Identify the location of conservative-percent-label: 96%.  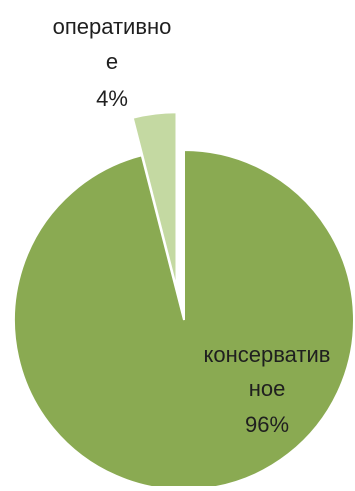
(267, 424).